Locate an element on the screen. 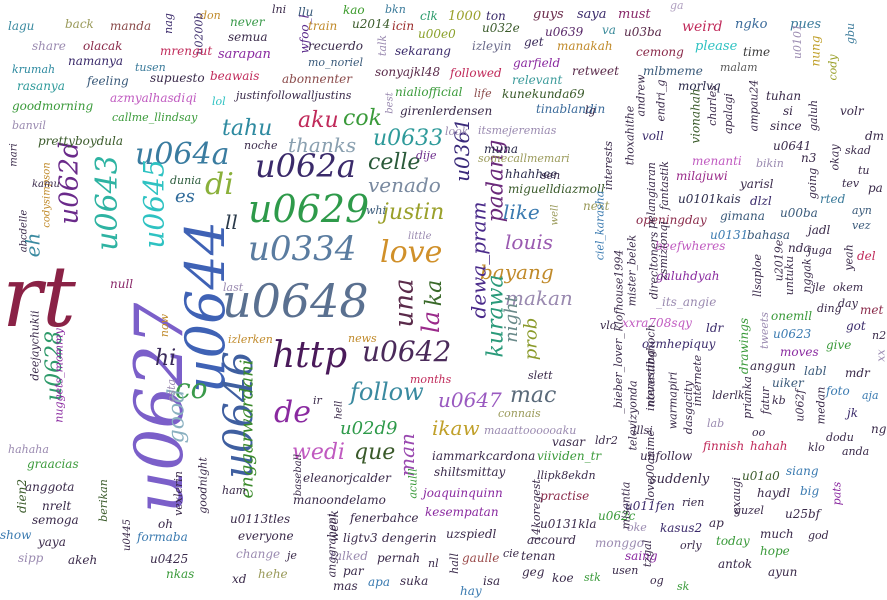 The image size is (887, 600). word-u062c: u062c is located at coordinates (617, 516).